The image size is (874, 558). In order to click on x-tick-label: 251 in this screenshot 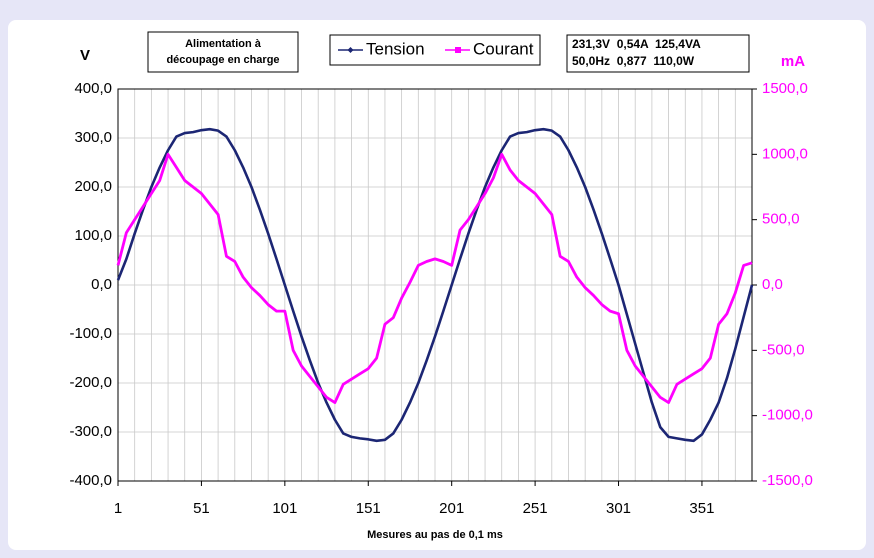, I will do `click(535, 508)`.